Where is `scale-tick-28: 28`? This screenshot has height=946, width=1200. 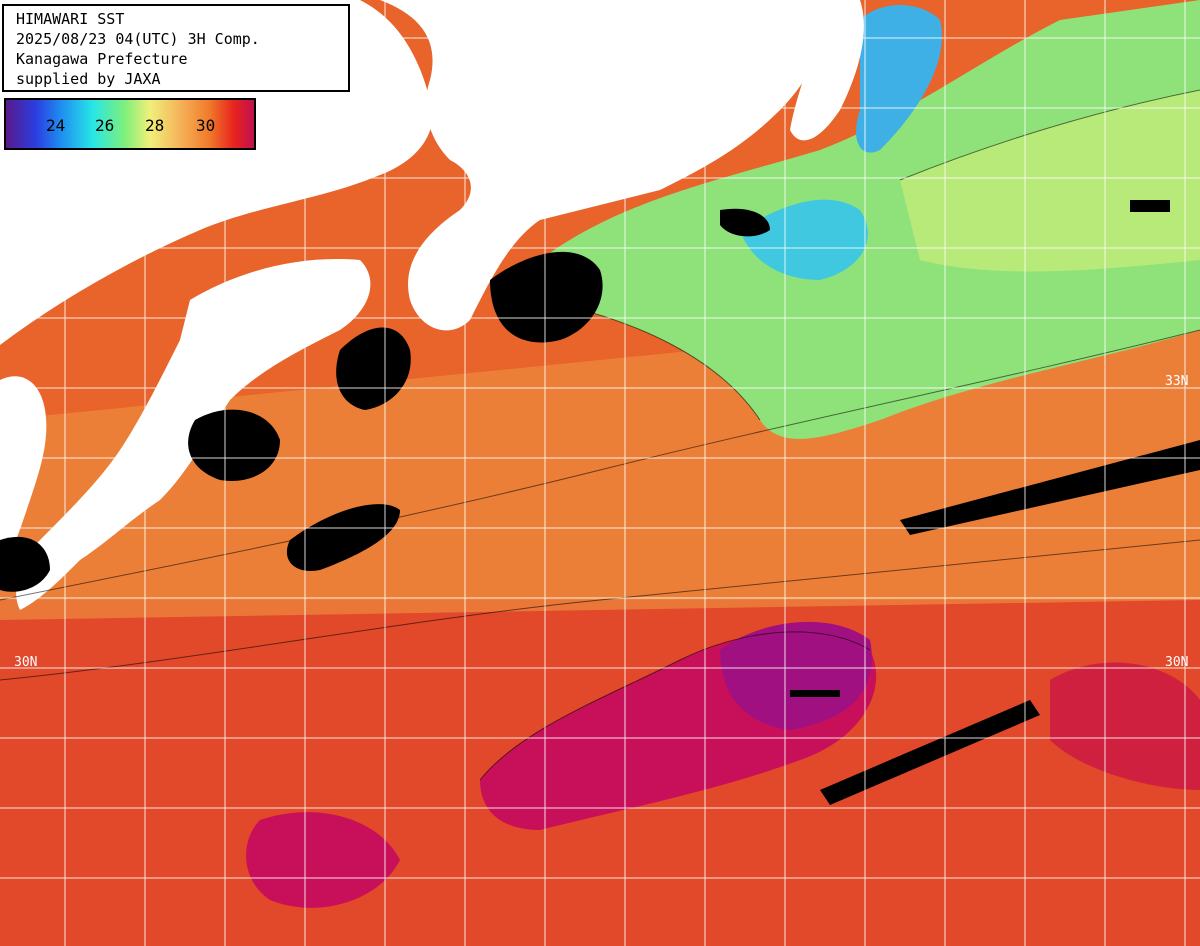 scale-tick-28: 28 is located at coordinates (155, 125).